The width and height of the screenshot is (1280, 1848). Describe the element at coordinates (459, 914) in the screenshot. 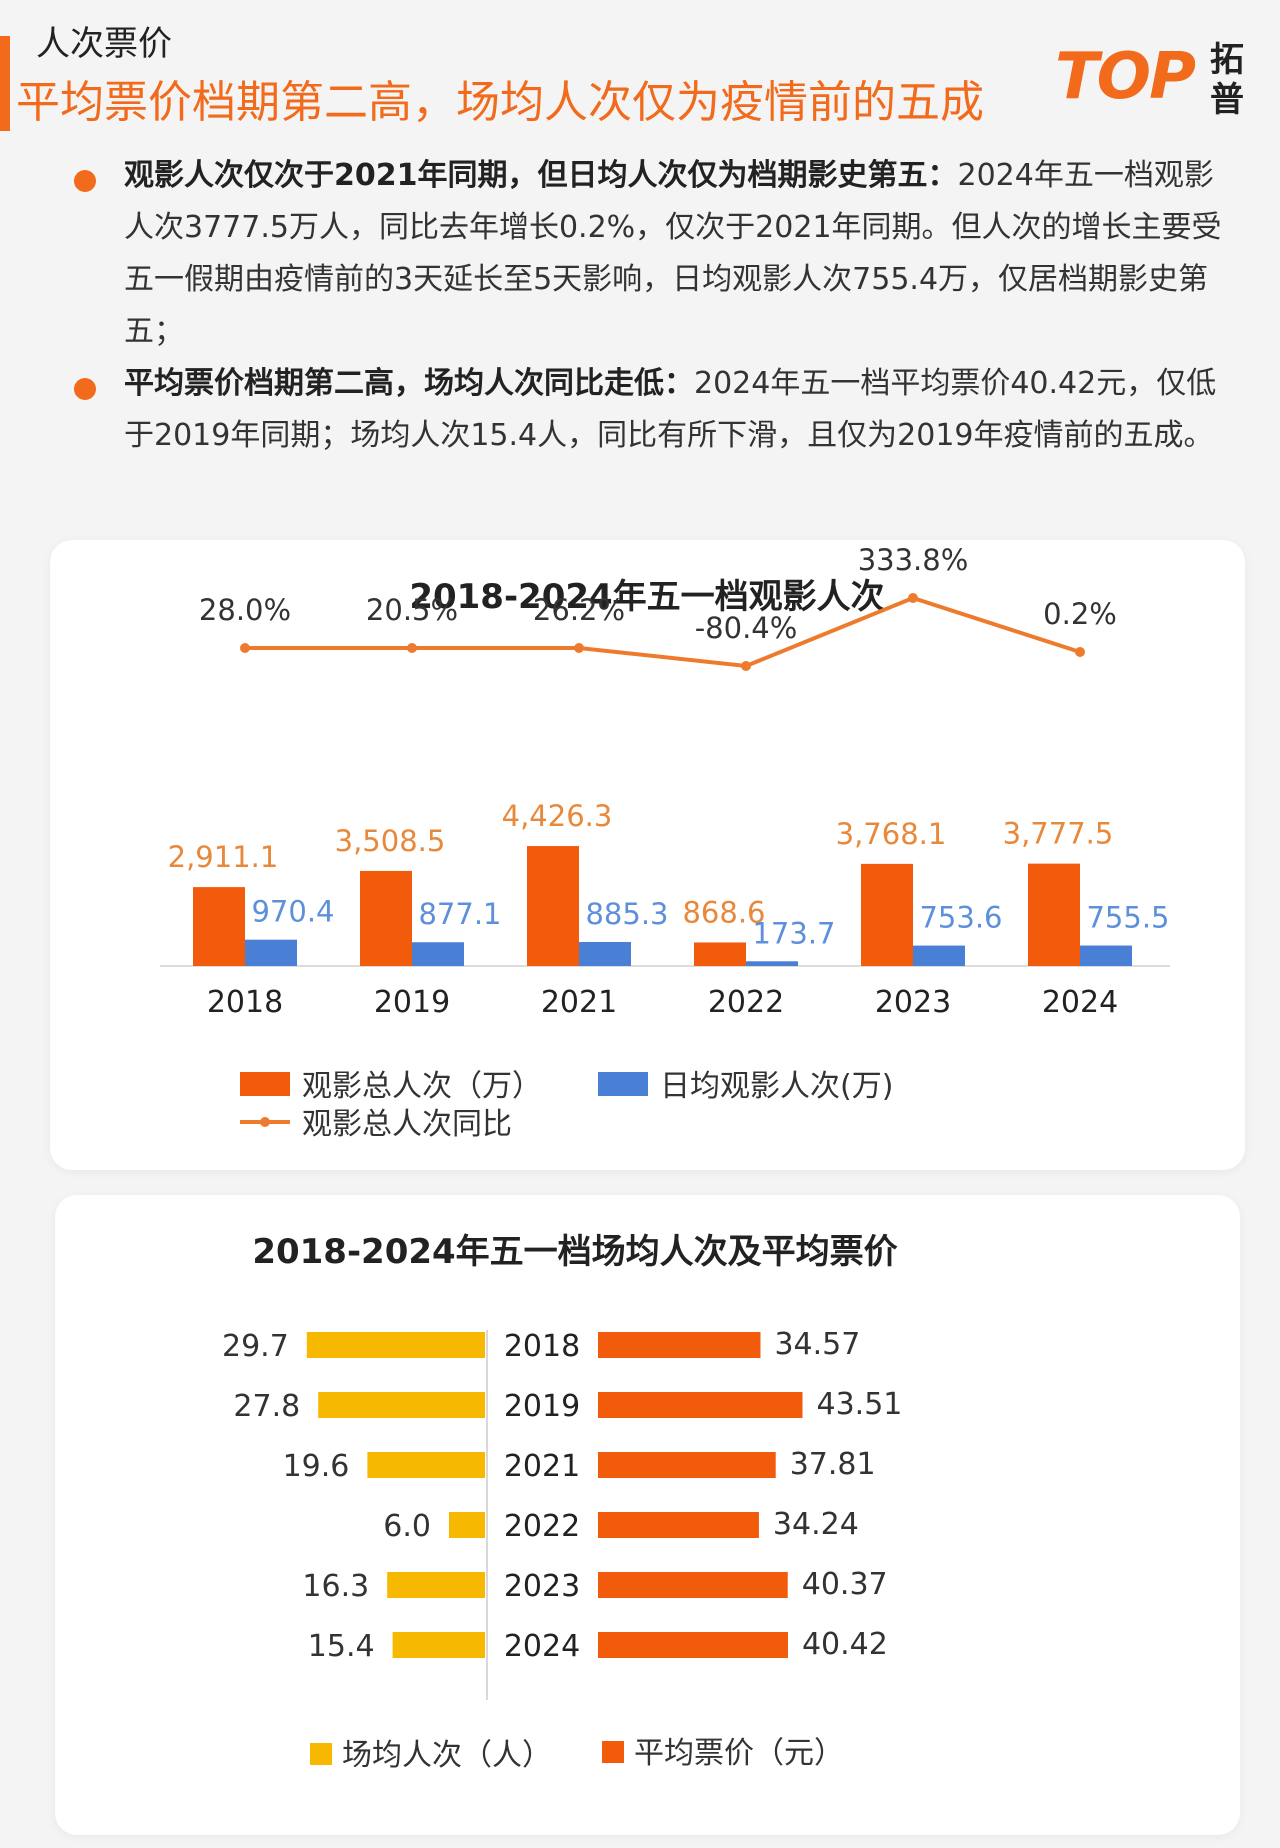

I see `daily-value-label: 877.1` at that location.